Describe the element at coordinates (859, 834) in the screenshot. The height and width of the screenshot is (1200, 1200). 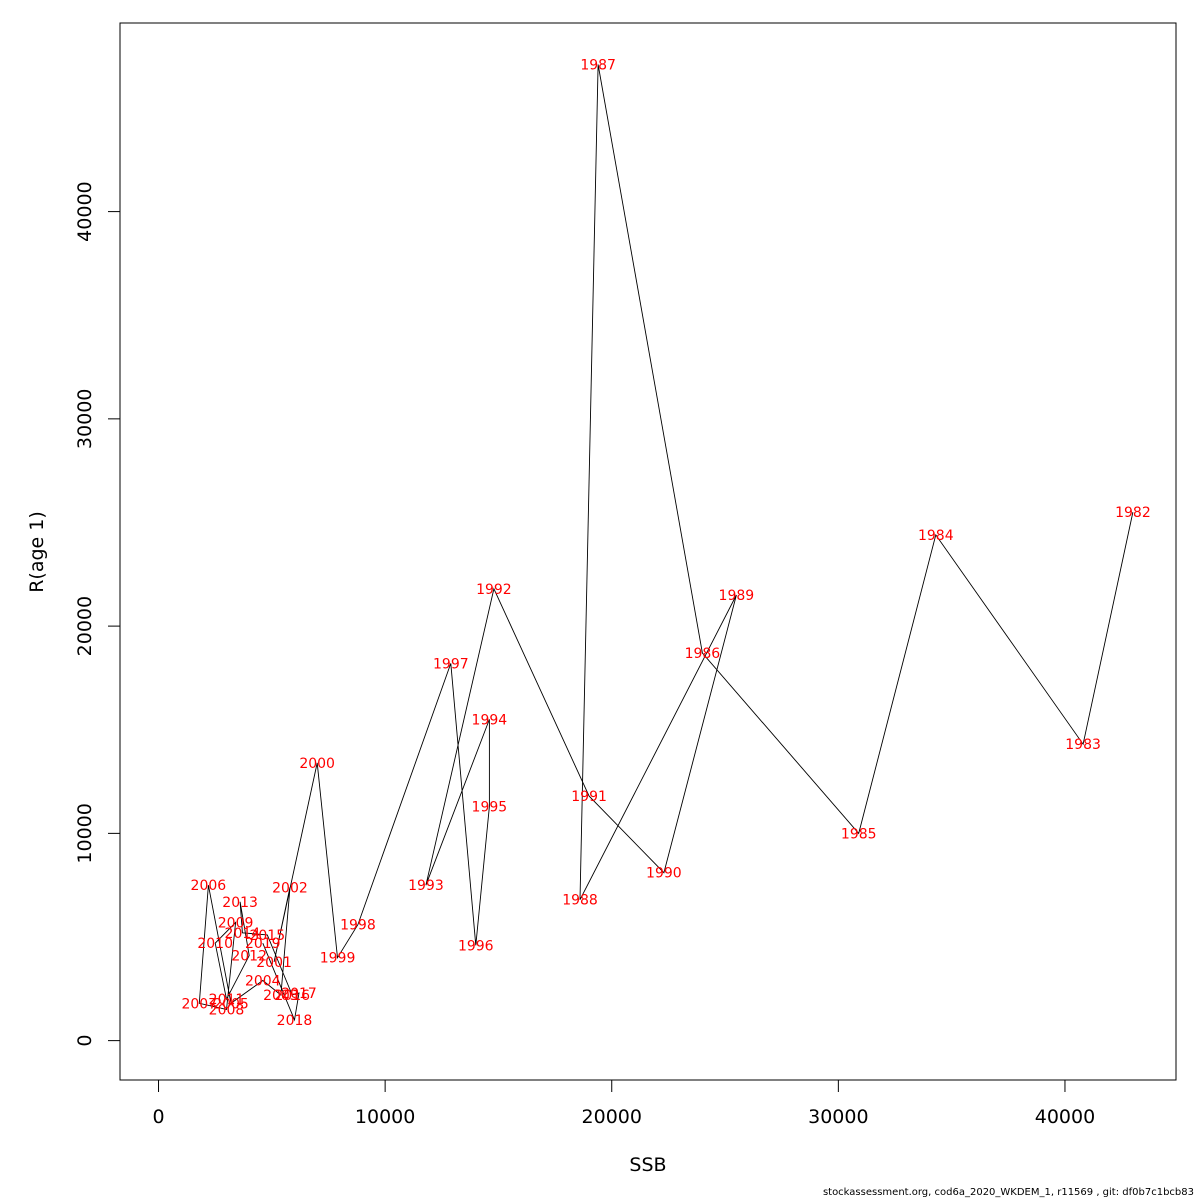
I see `point-label-1985: 1985` at that location.